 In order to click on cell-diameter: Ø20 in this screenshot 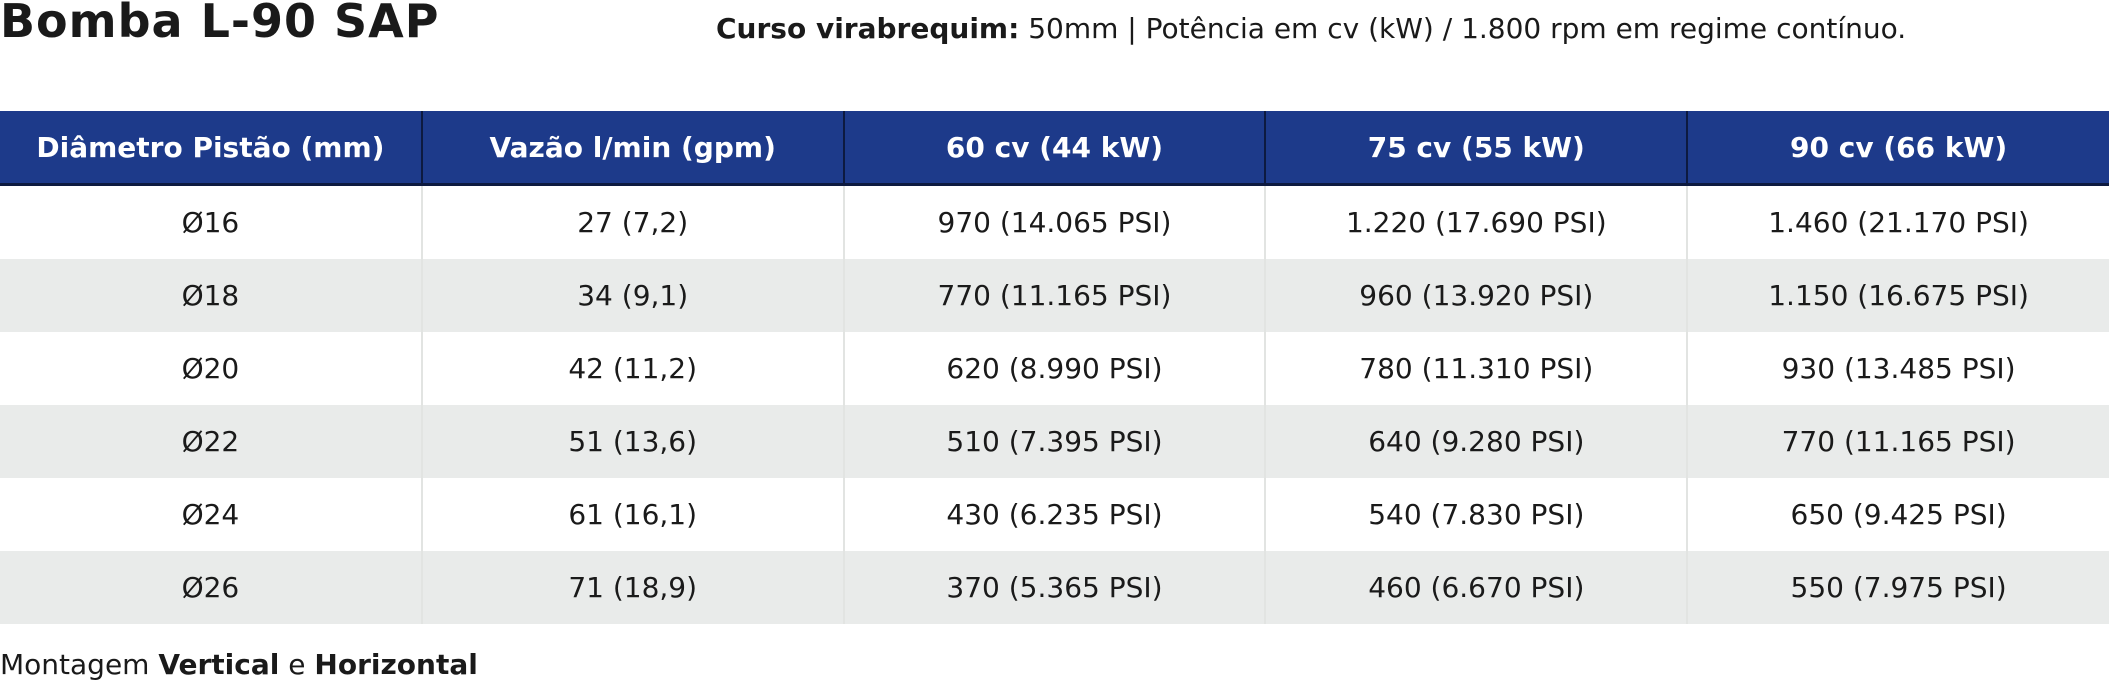, I will do `click(211, 368)`.